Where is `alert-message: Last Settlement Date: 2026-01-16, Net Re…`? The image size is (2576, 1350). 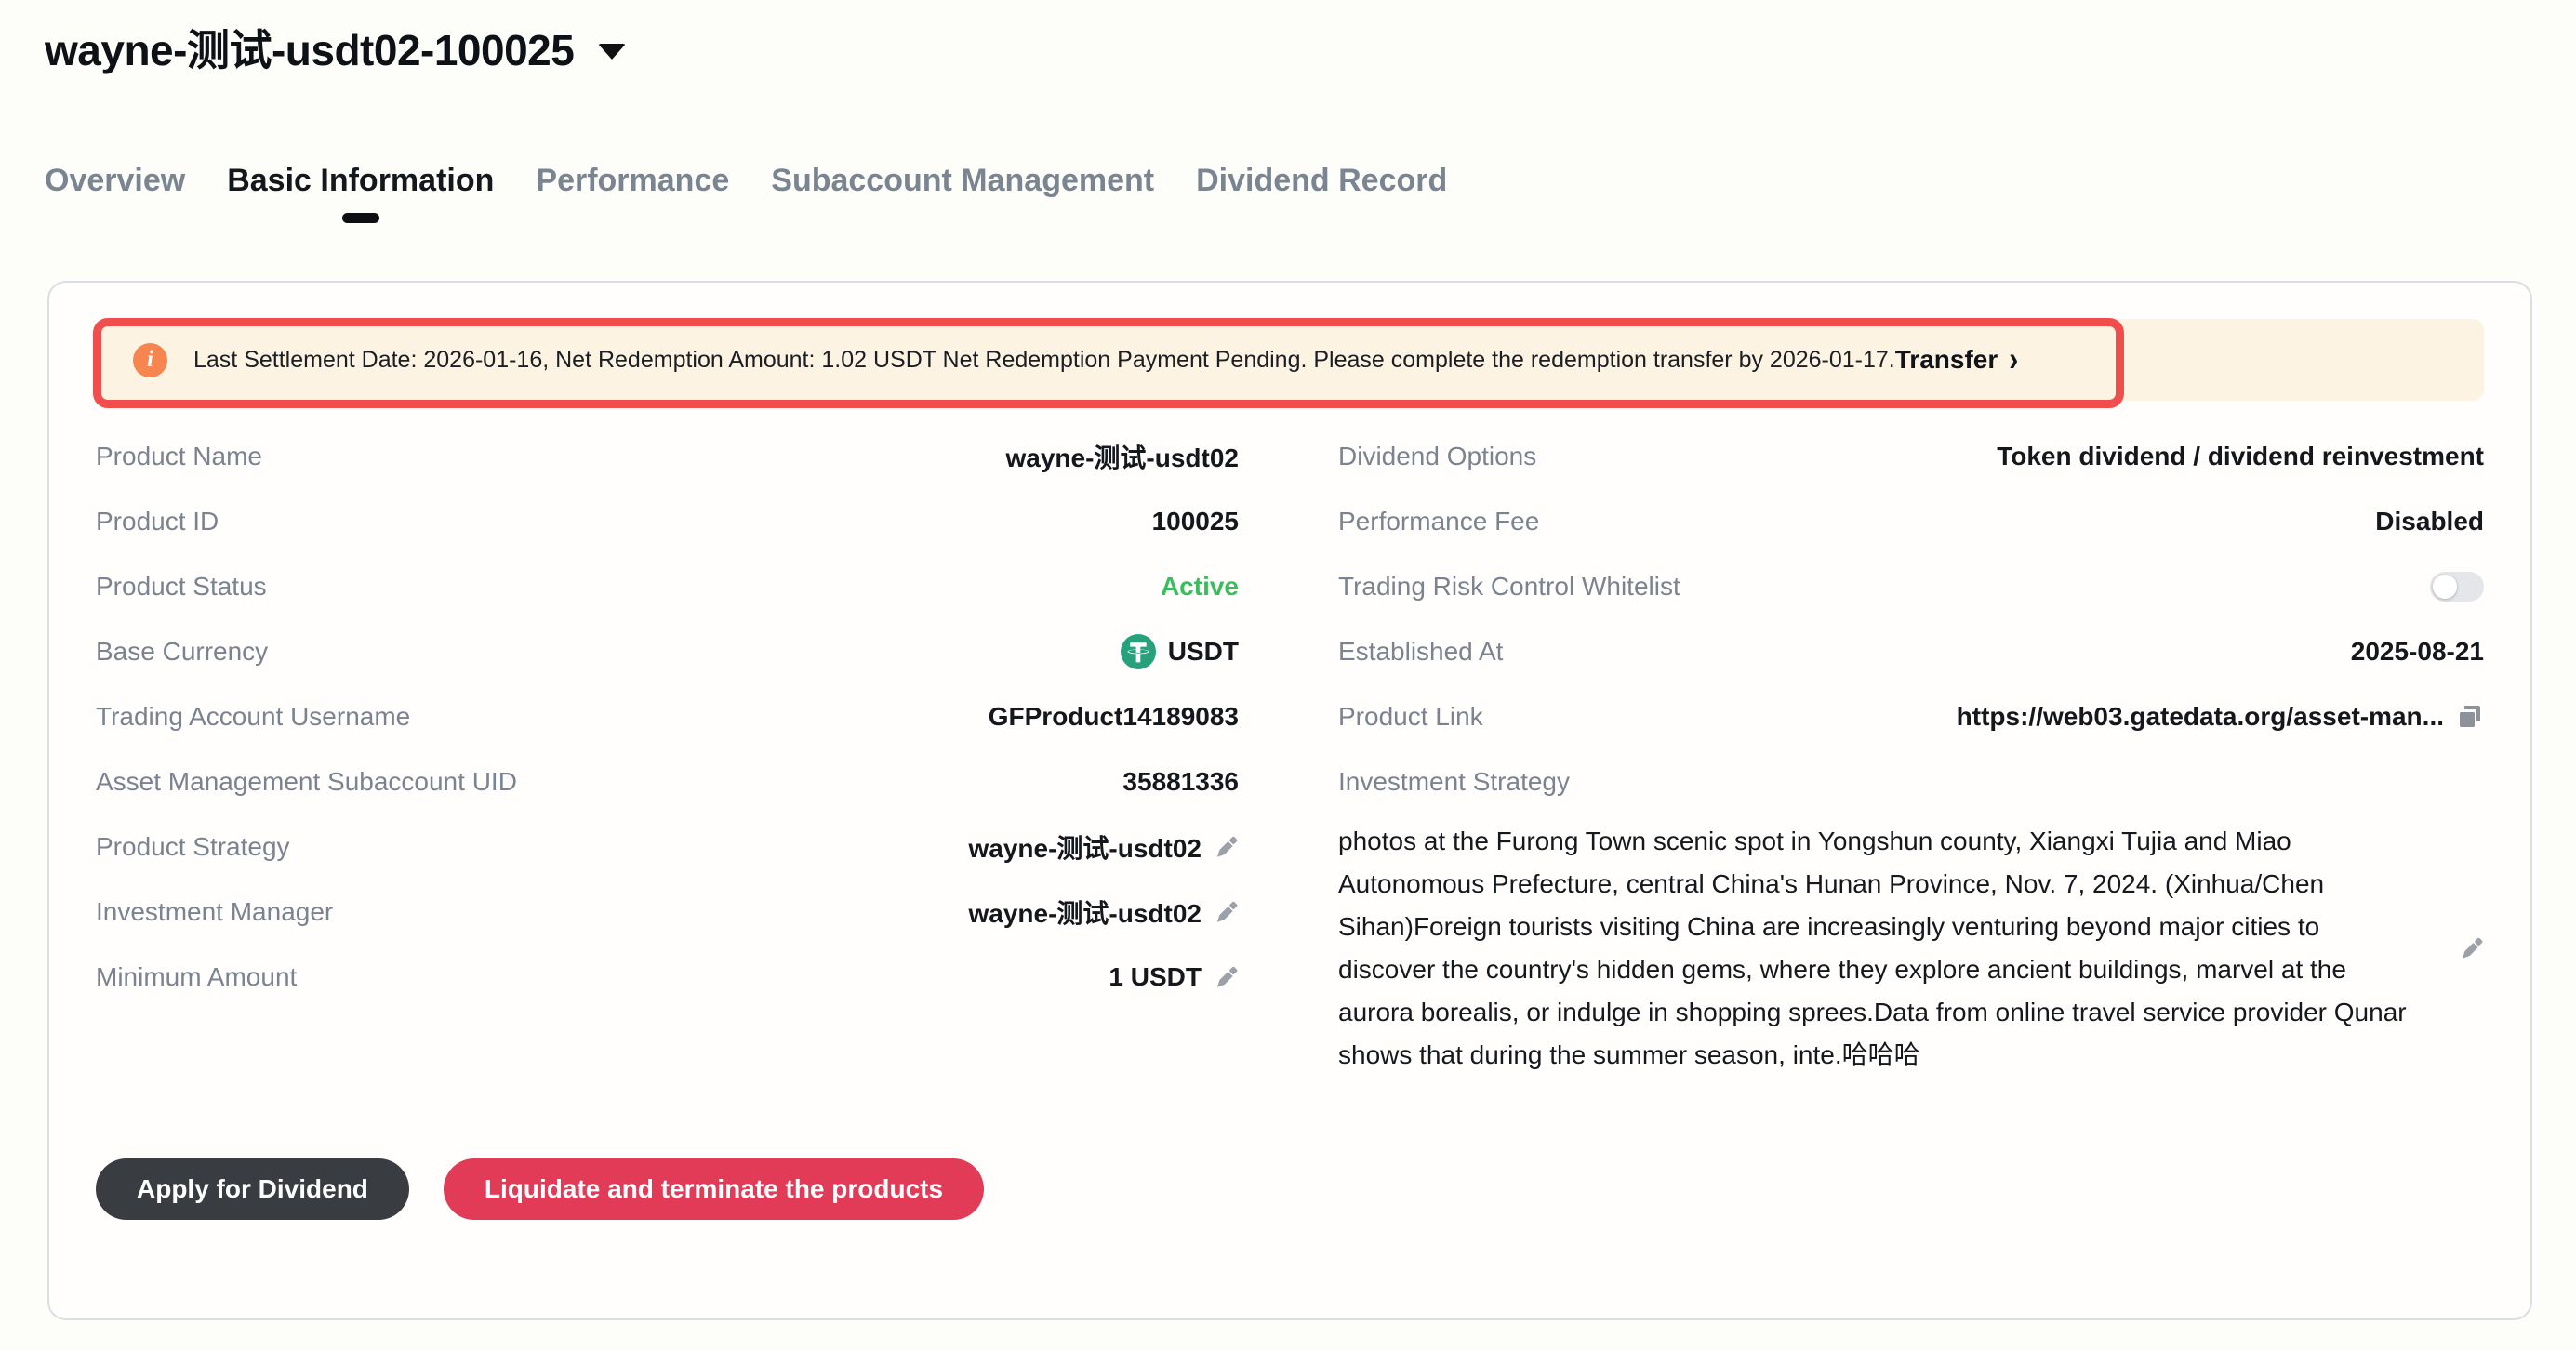
alert-message: Last Settlement Date: 2026-01-16, Net Re… is located at coordinates (1044, 359).